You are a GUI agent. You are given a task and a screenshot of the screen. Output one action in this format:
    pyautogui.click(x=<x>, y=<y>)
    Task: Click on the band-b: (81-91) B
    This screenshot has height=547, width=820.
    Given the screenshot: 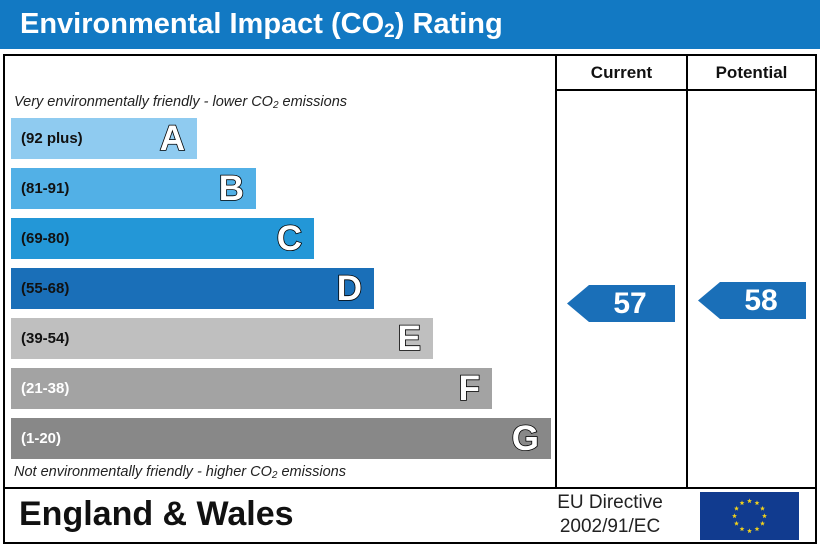 What is the action you would take?
    pyautogui.click(x=133, y=188)
    